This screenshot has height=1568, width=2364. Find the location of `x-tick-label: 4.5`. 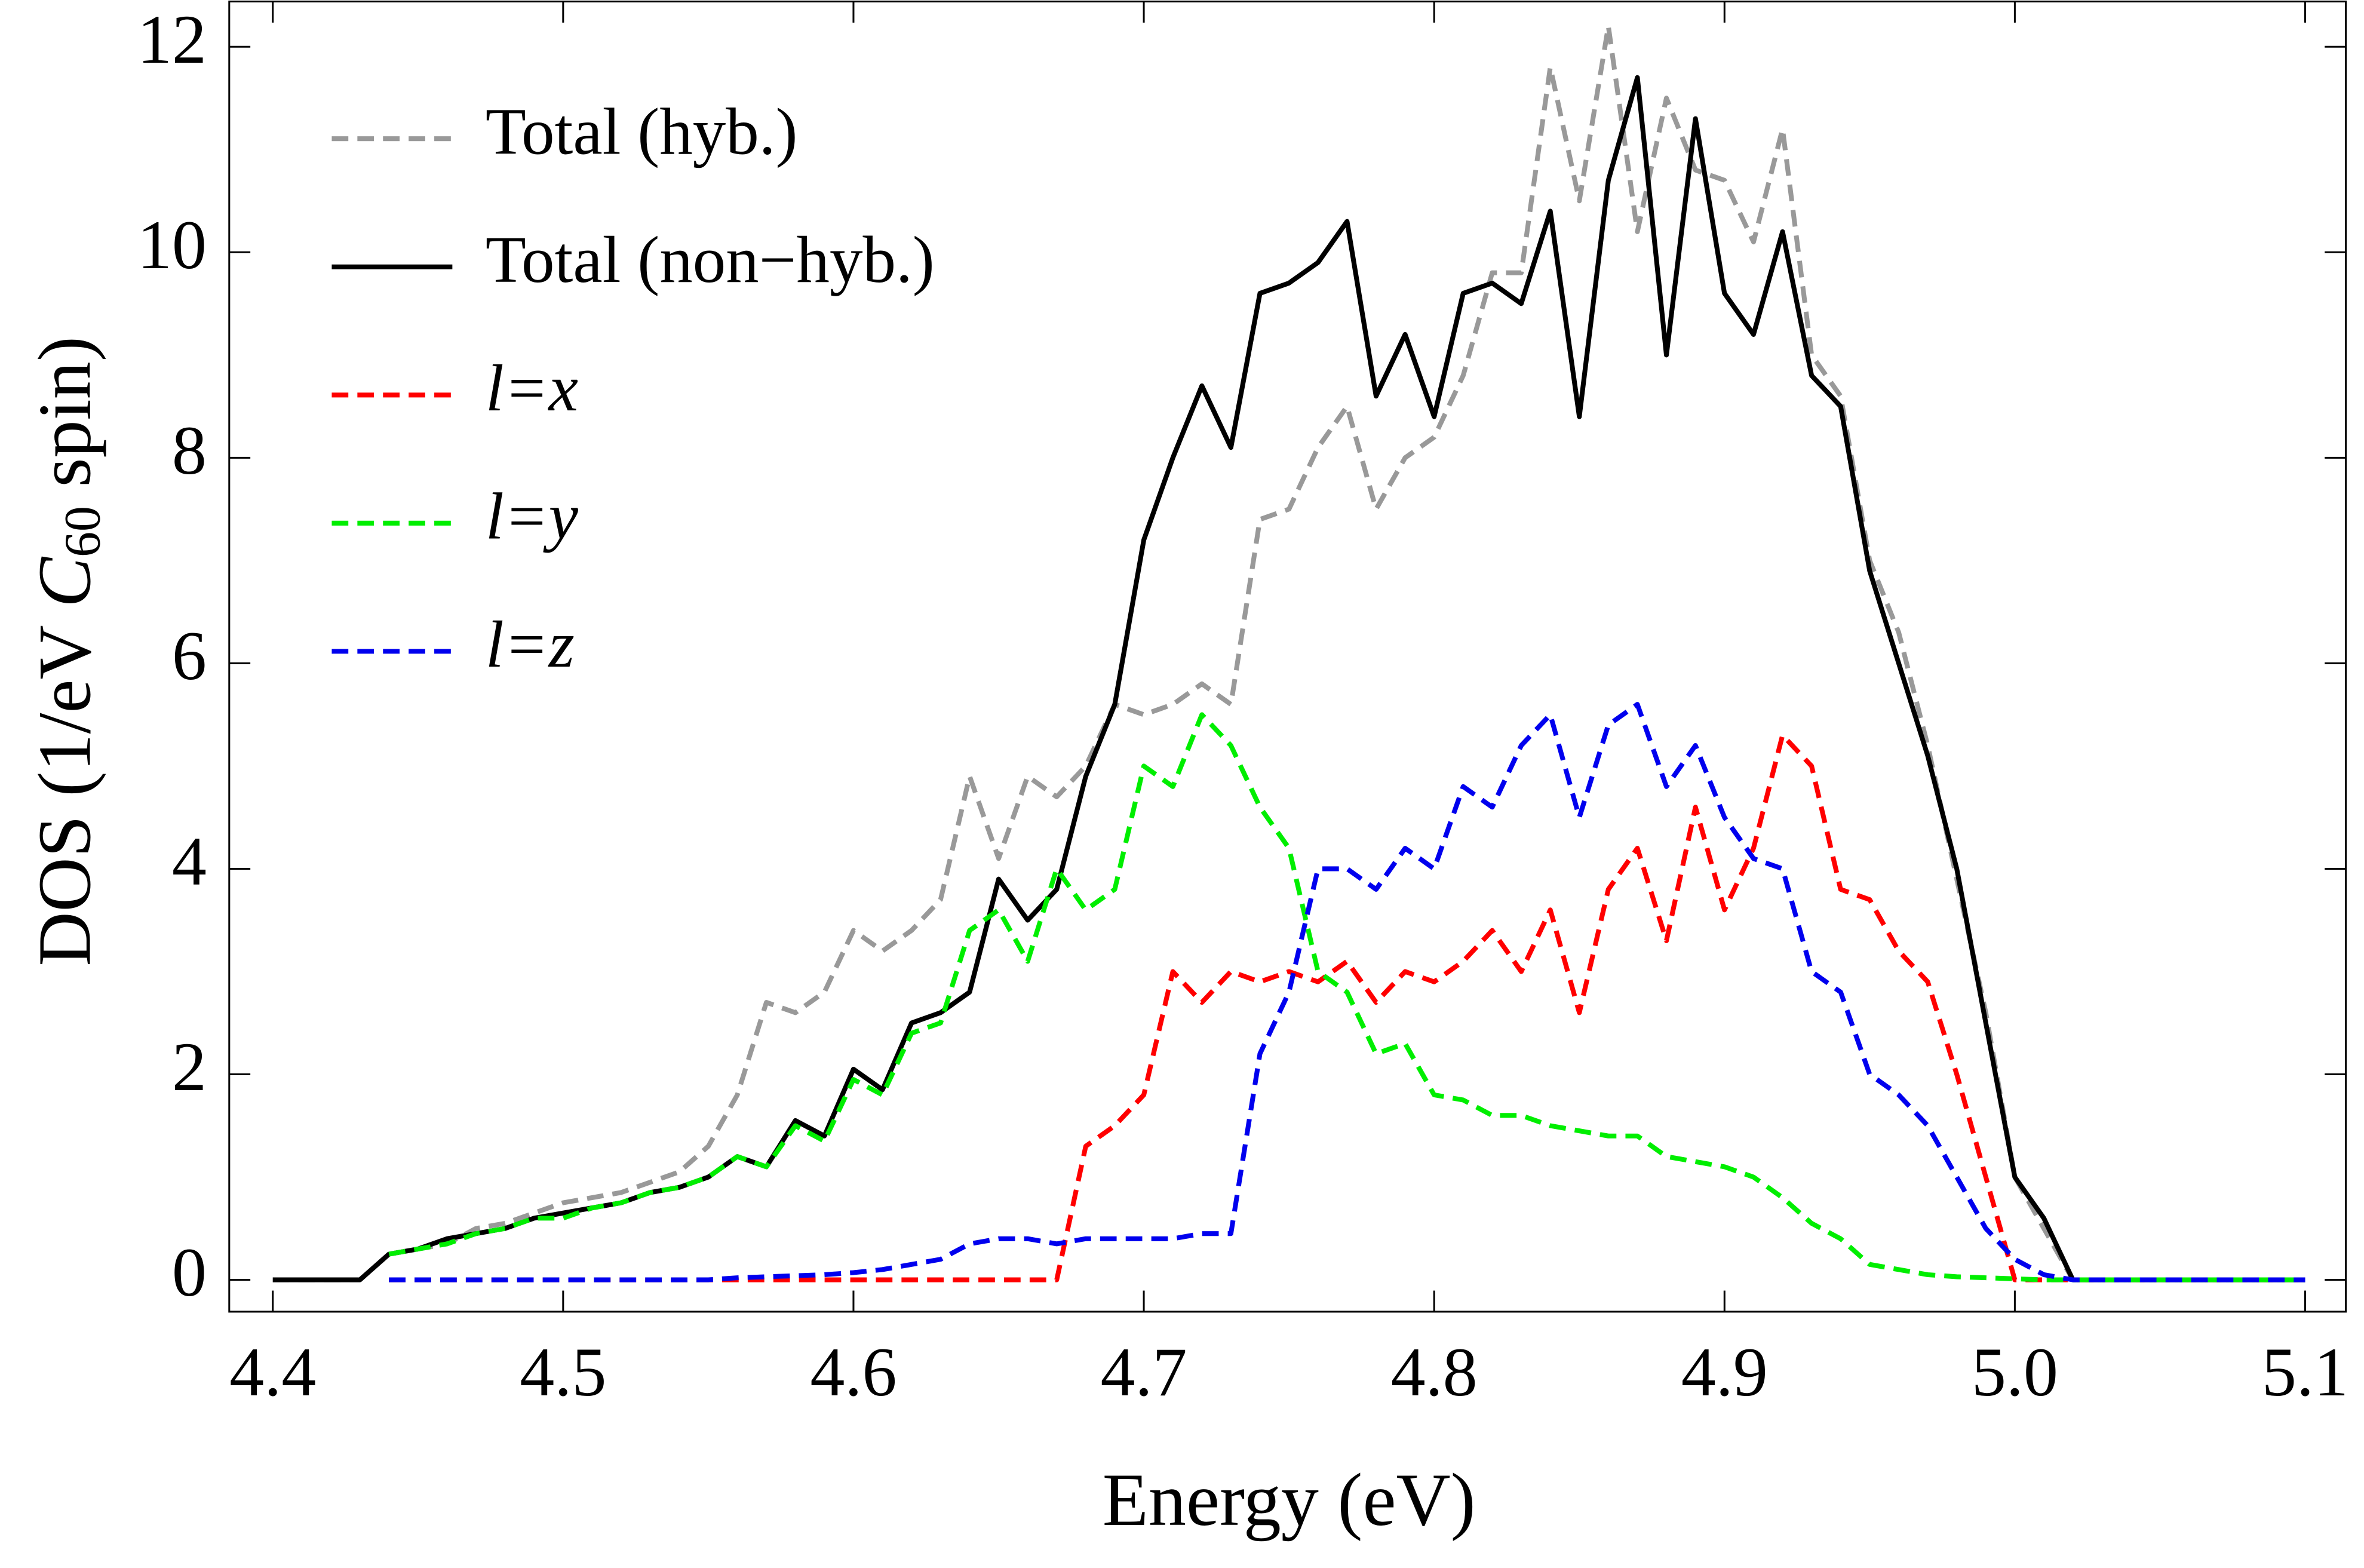

x-tick-label: 4.5 is located at coordinates (563, 1372).